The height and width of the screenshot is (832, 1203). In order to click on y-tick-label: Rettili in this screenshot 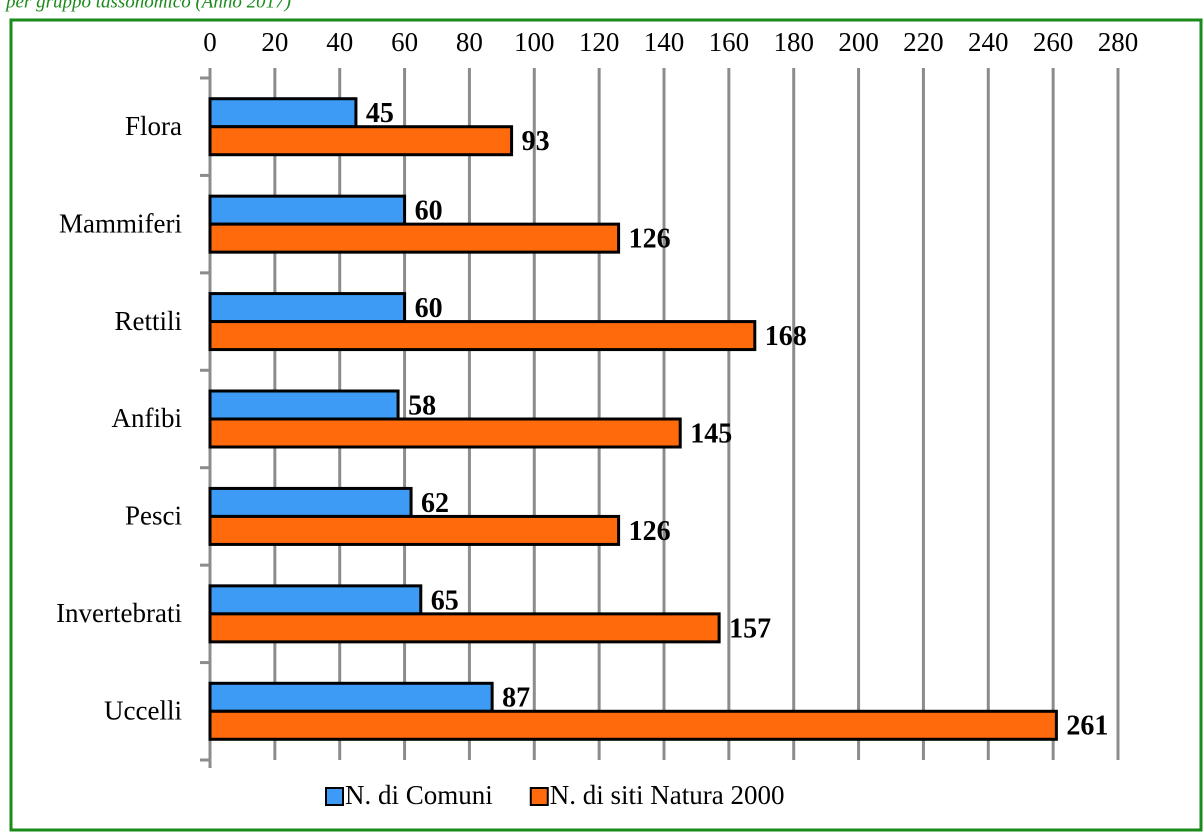, I will do `click(149, 321)`.